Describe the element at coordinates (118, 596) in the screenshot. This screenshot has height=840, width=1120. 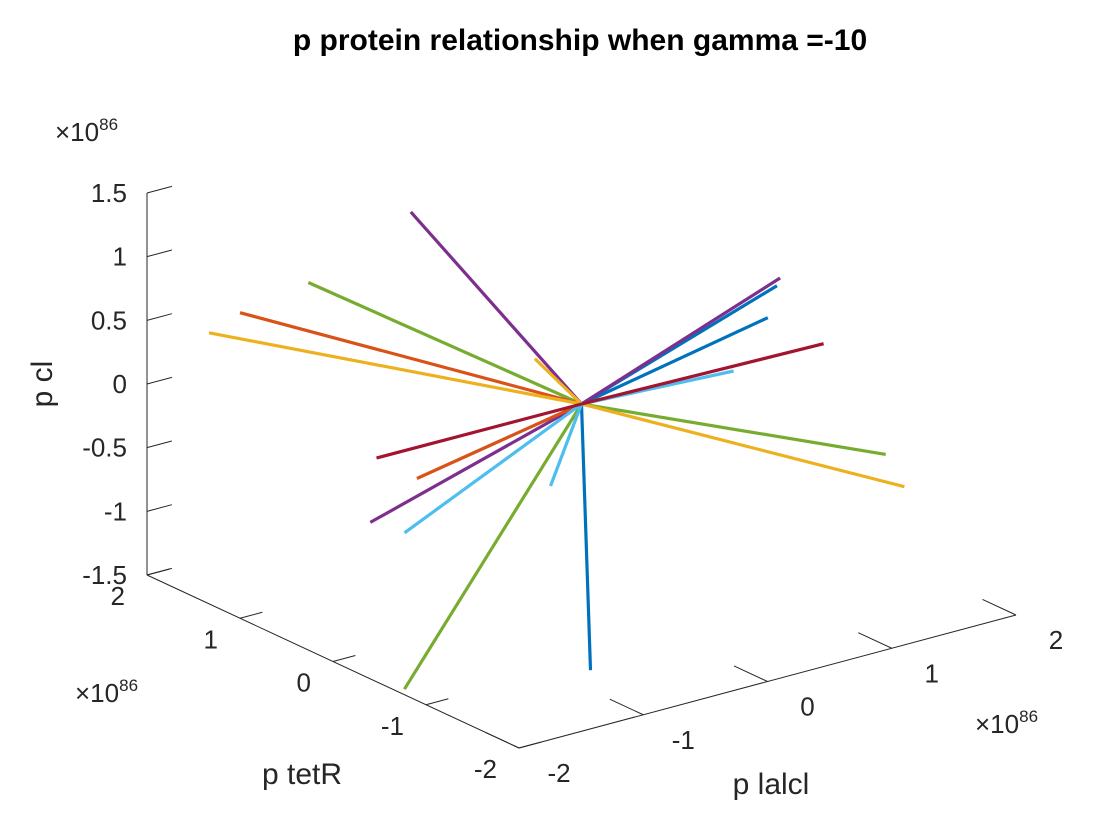
I see `y-tick-label: 2` at that location.